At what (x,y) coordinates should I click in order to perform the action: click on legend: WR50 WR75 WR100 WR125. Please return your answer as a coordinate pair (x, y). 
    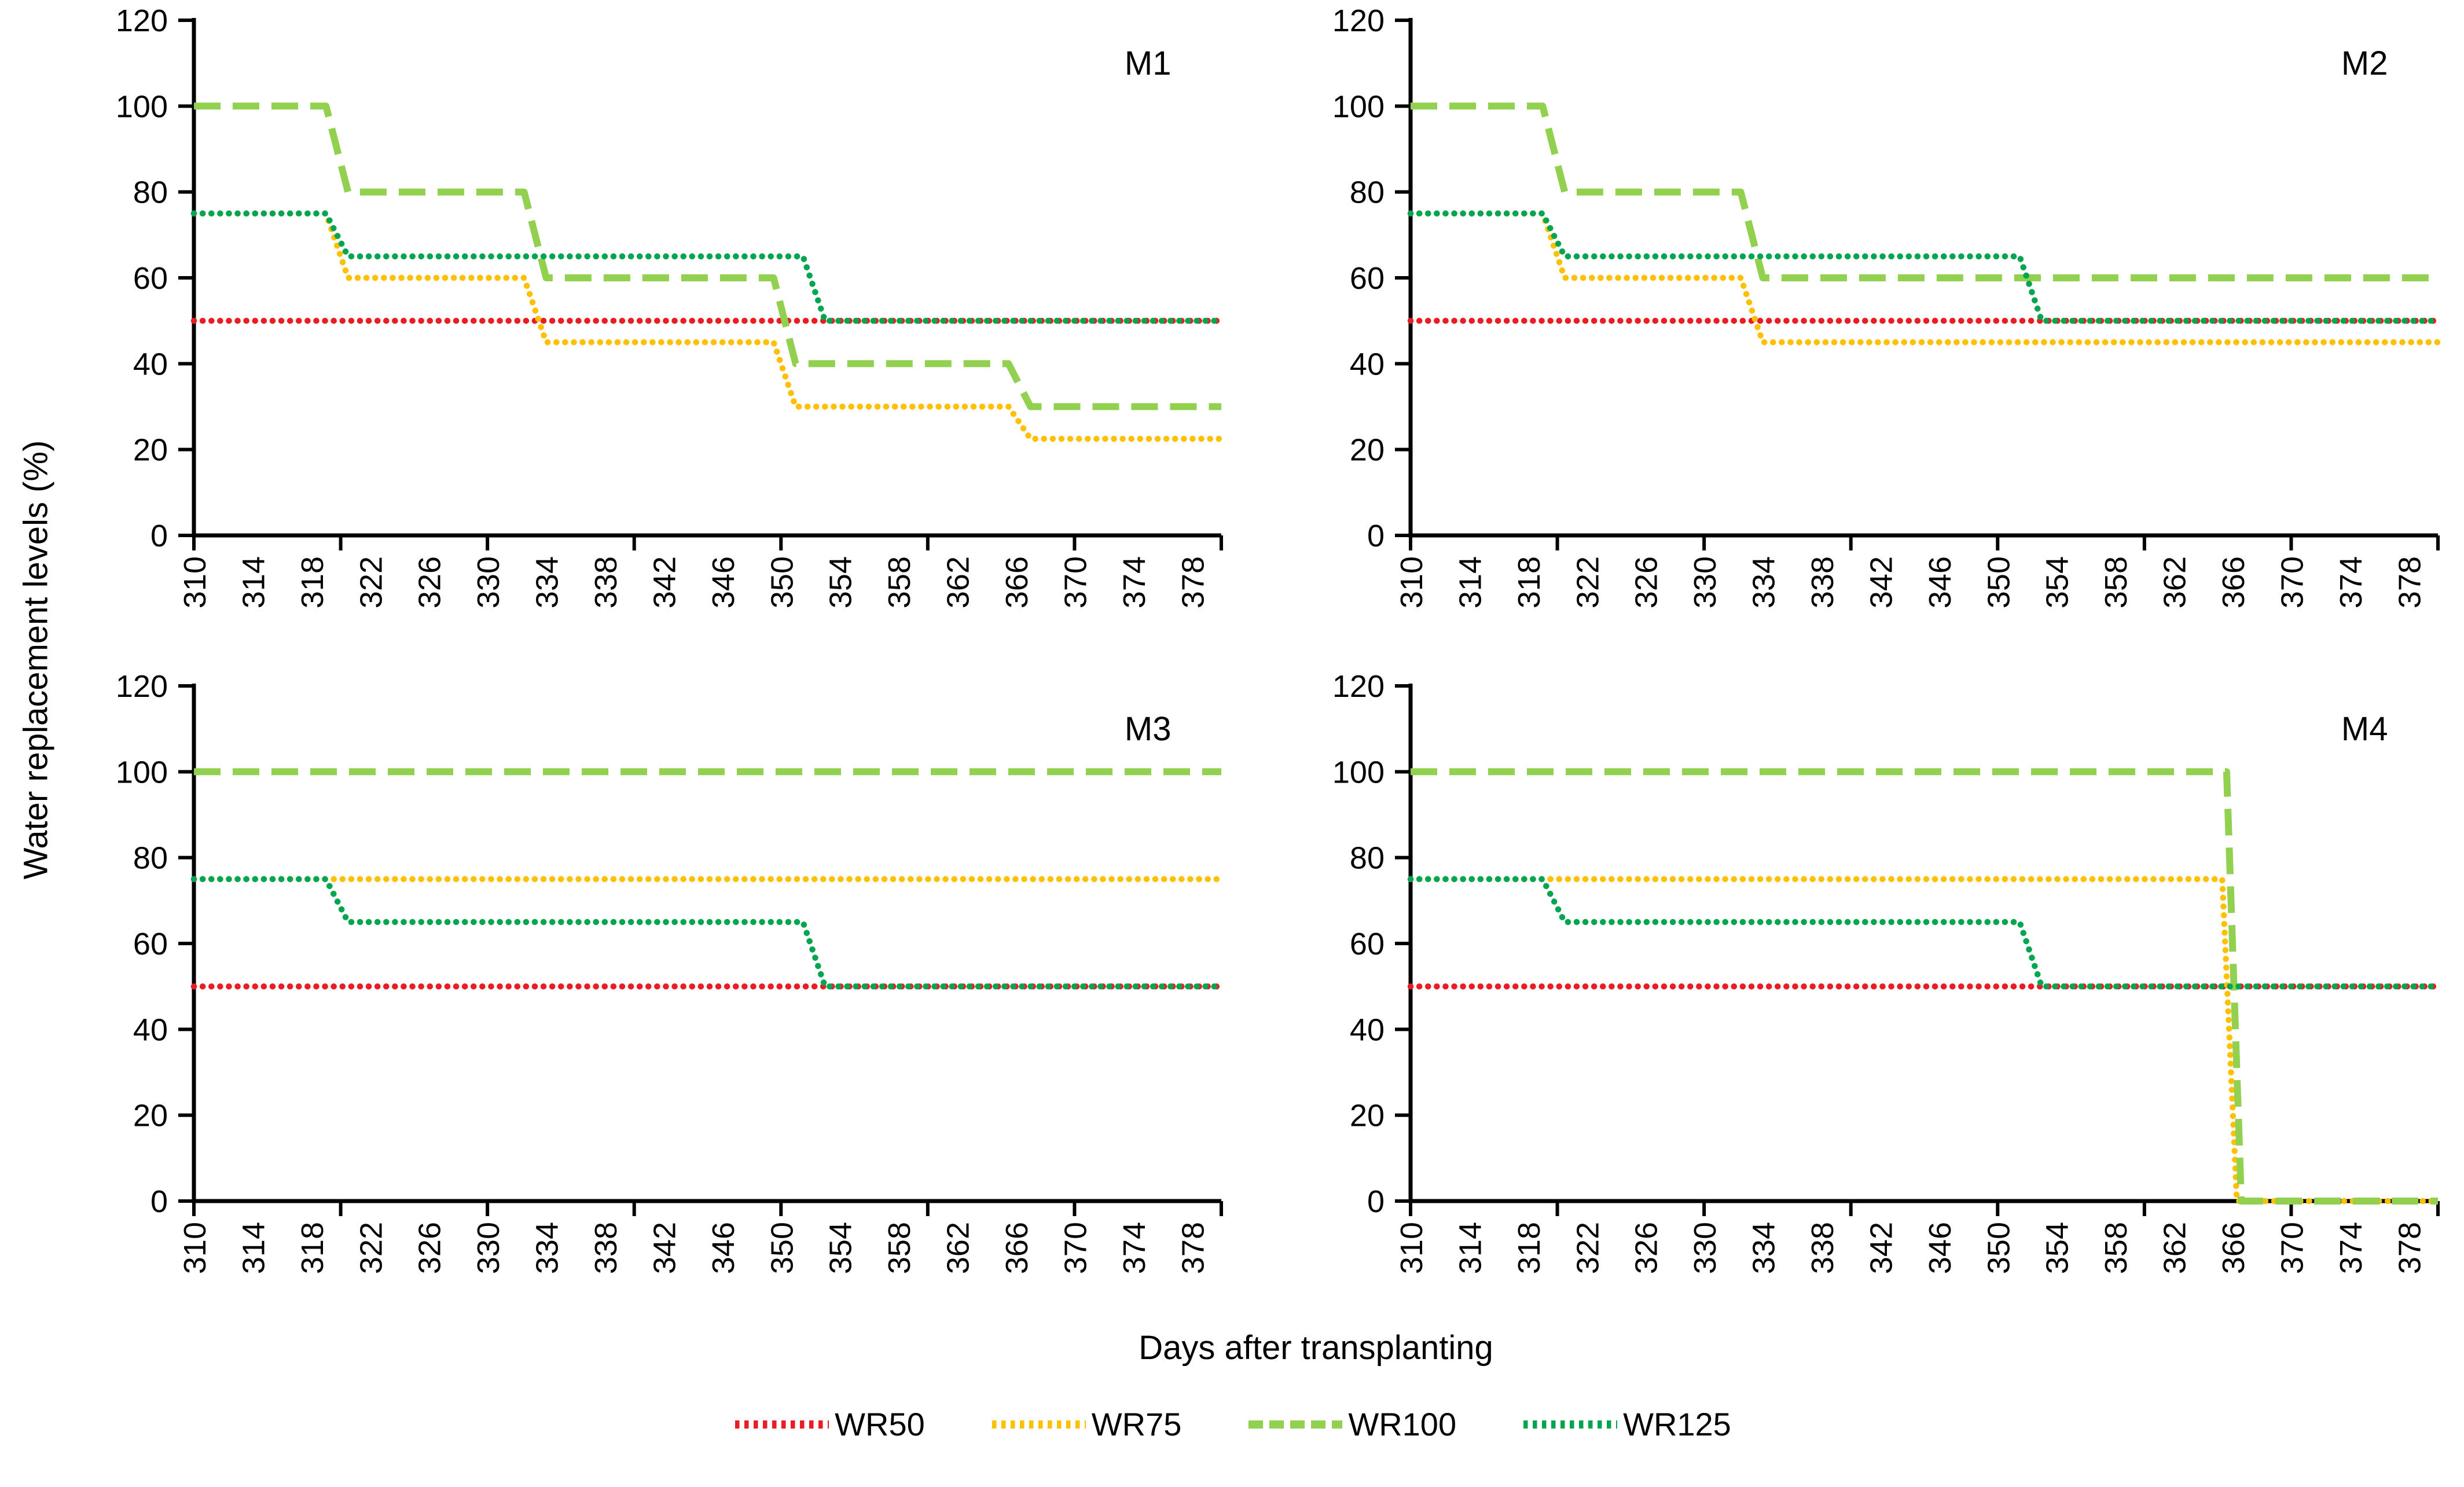
    Looking at the image, I should click on (1232, 1424).